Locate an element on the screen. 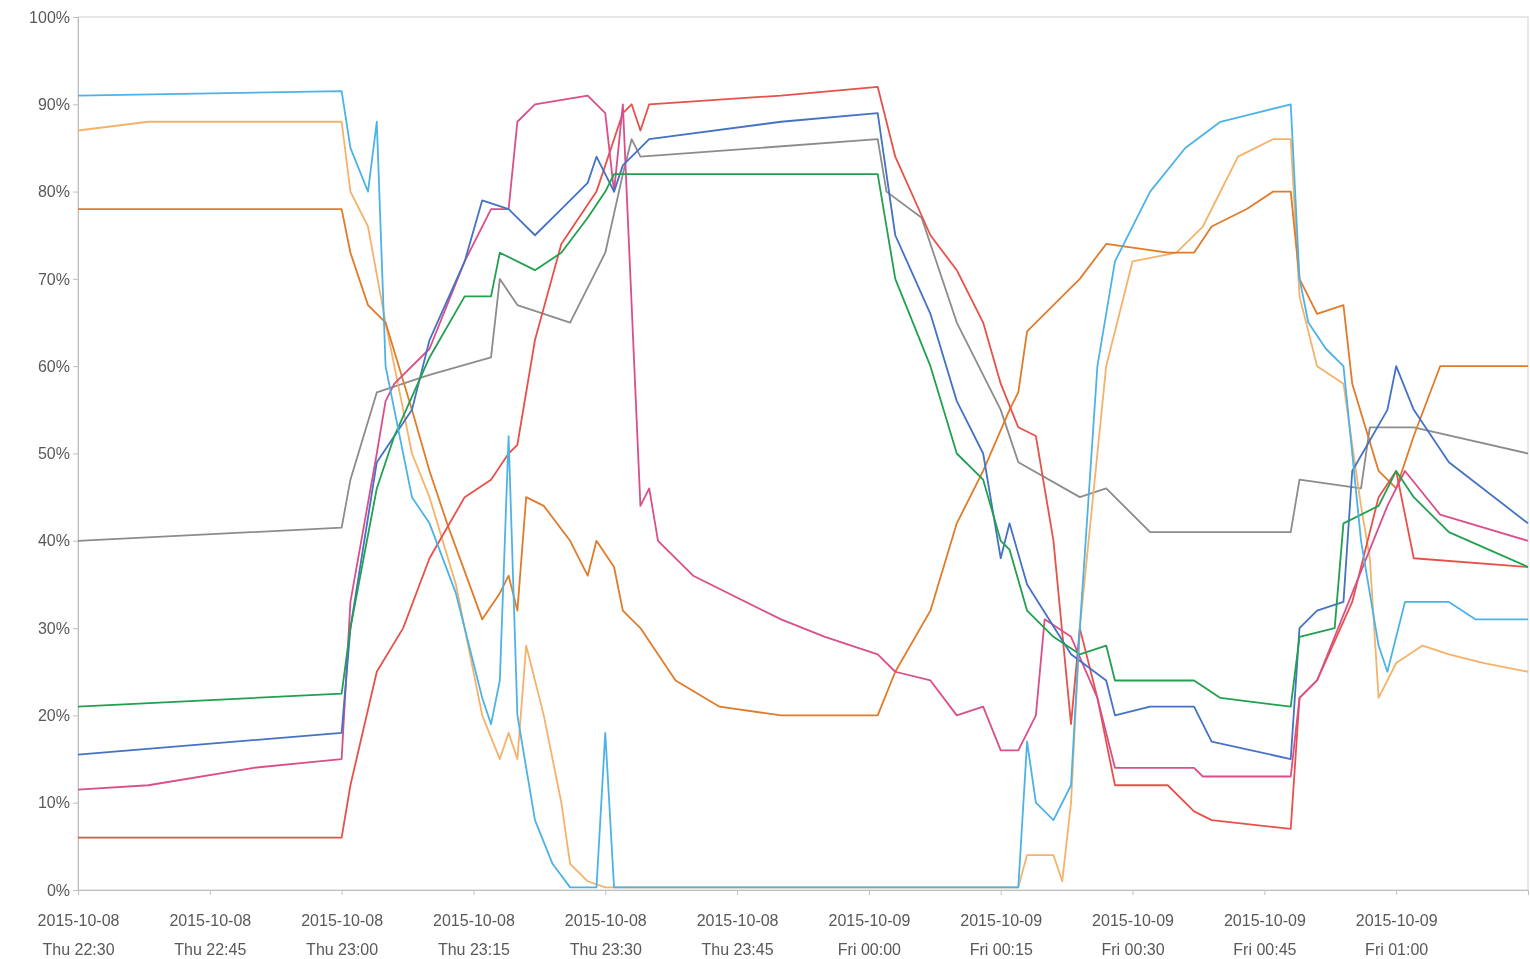 This screenshot has width=1530, height=959. y-tick-label: 30% is located at coordinates (53, 628).